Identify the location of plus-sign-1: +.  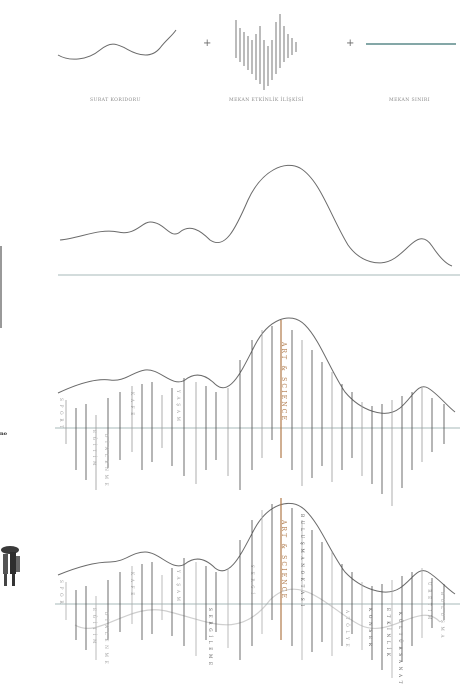
(207, 43).